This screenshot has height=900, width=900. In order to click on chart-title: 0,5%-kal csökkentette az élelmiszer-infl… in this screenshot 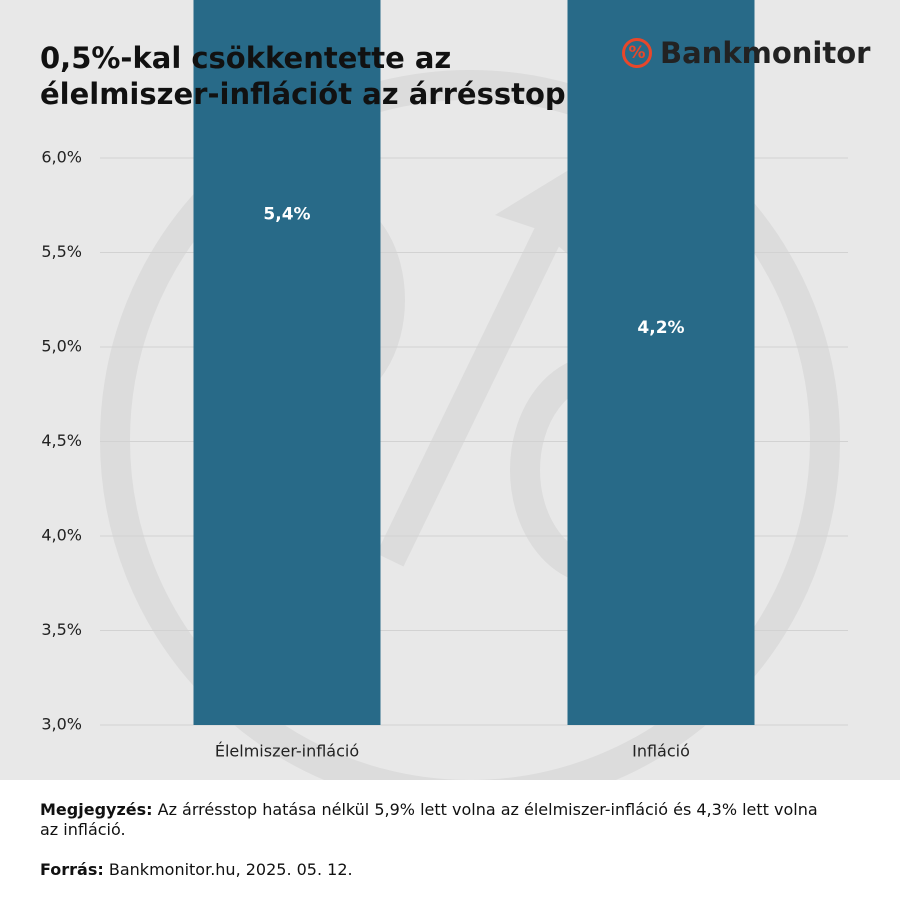, I will do `click(303, 76)`.